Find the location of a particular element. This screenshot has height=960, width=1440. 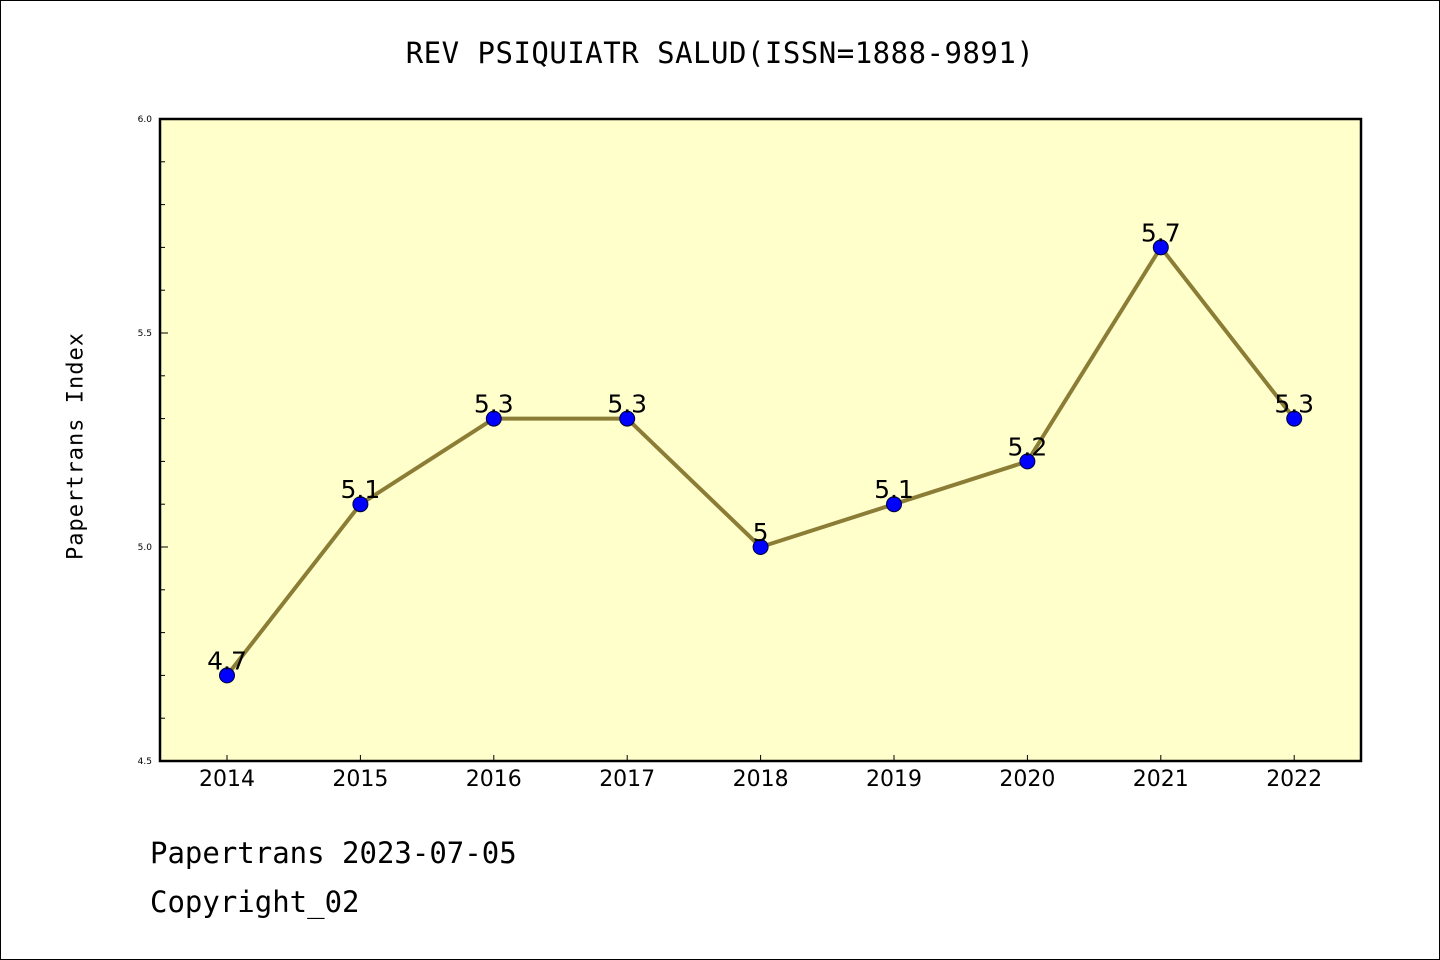

x-tick-label: 2018 is located at coordinates (761, 779).